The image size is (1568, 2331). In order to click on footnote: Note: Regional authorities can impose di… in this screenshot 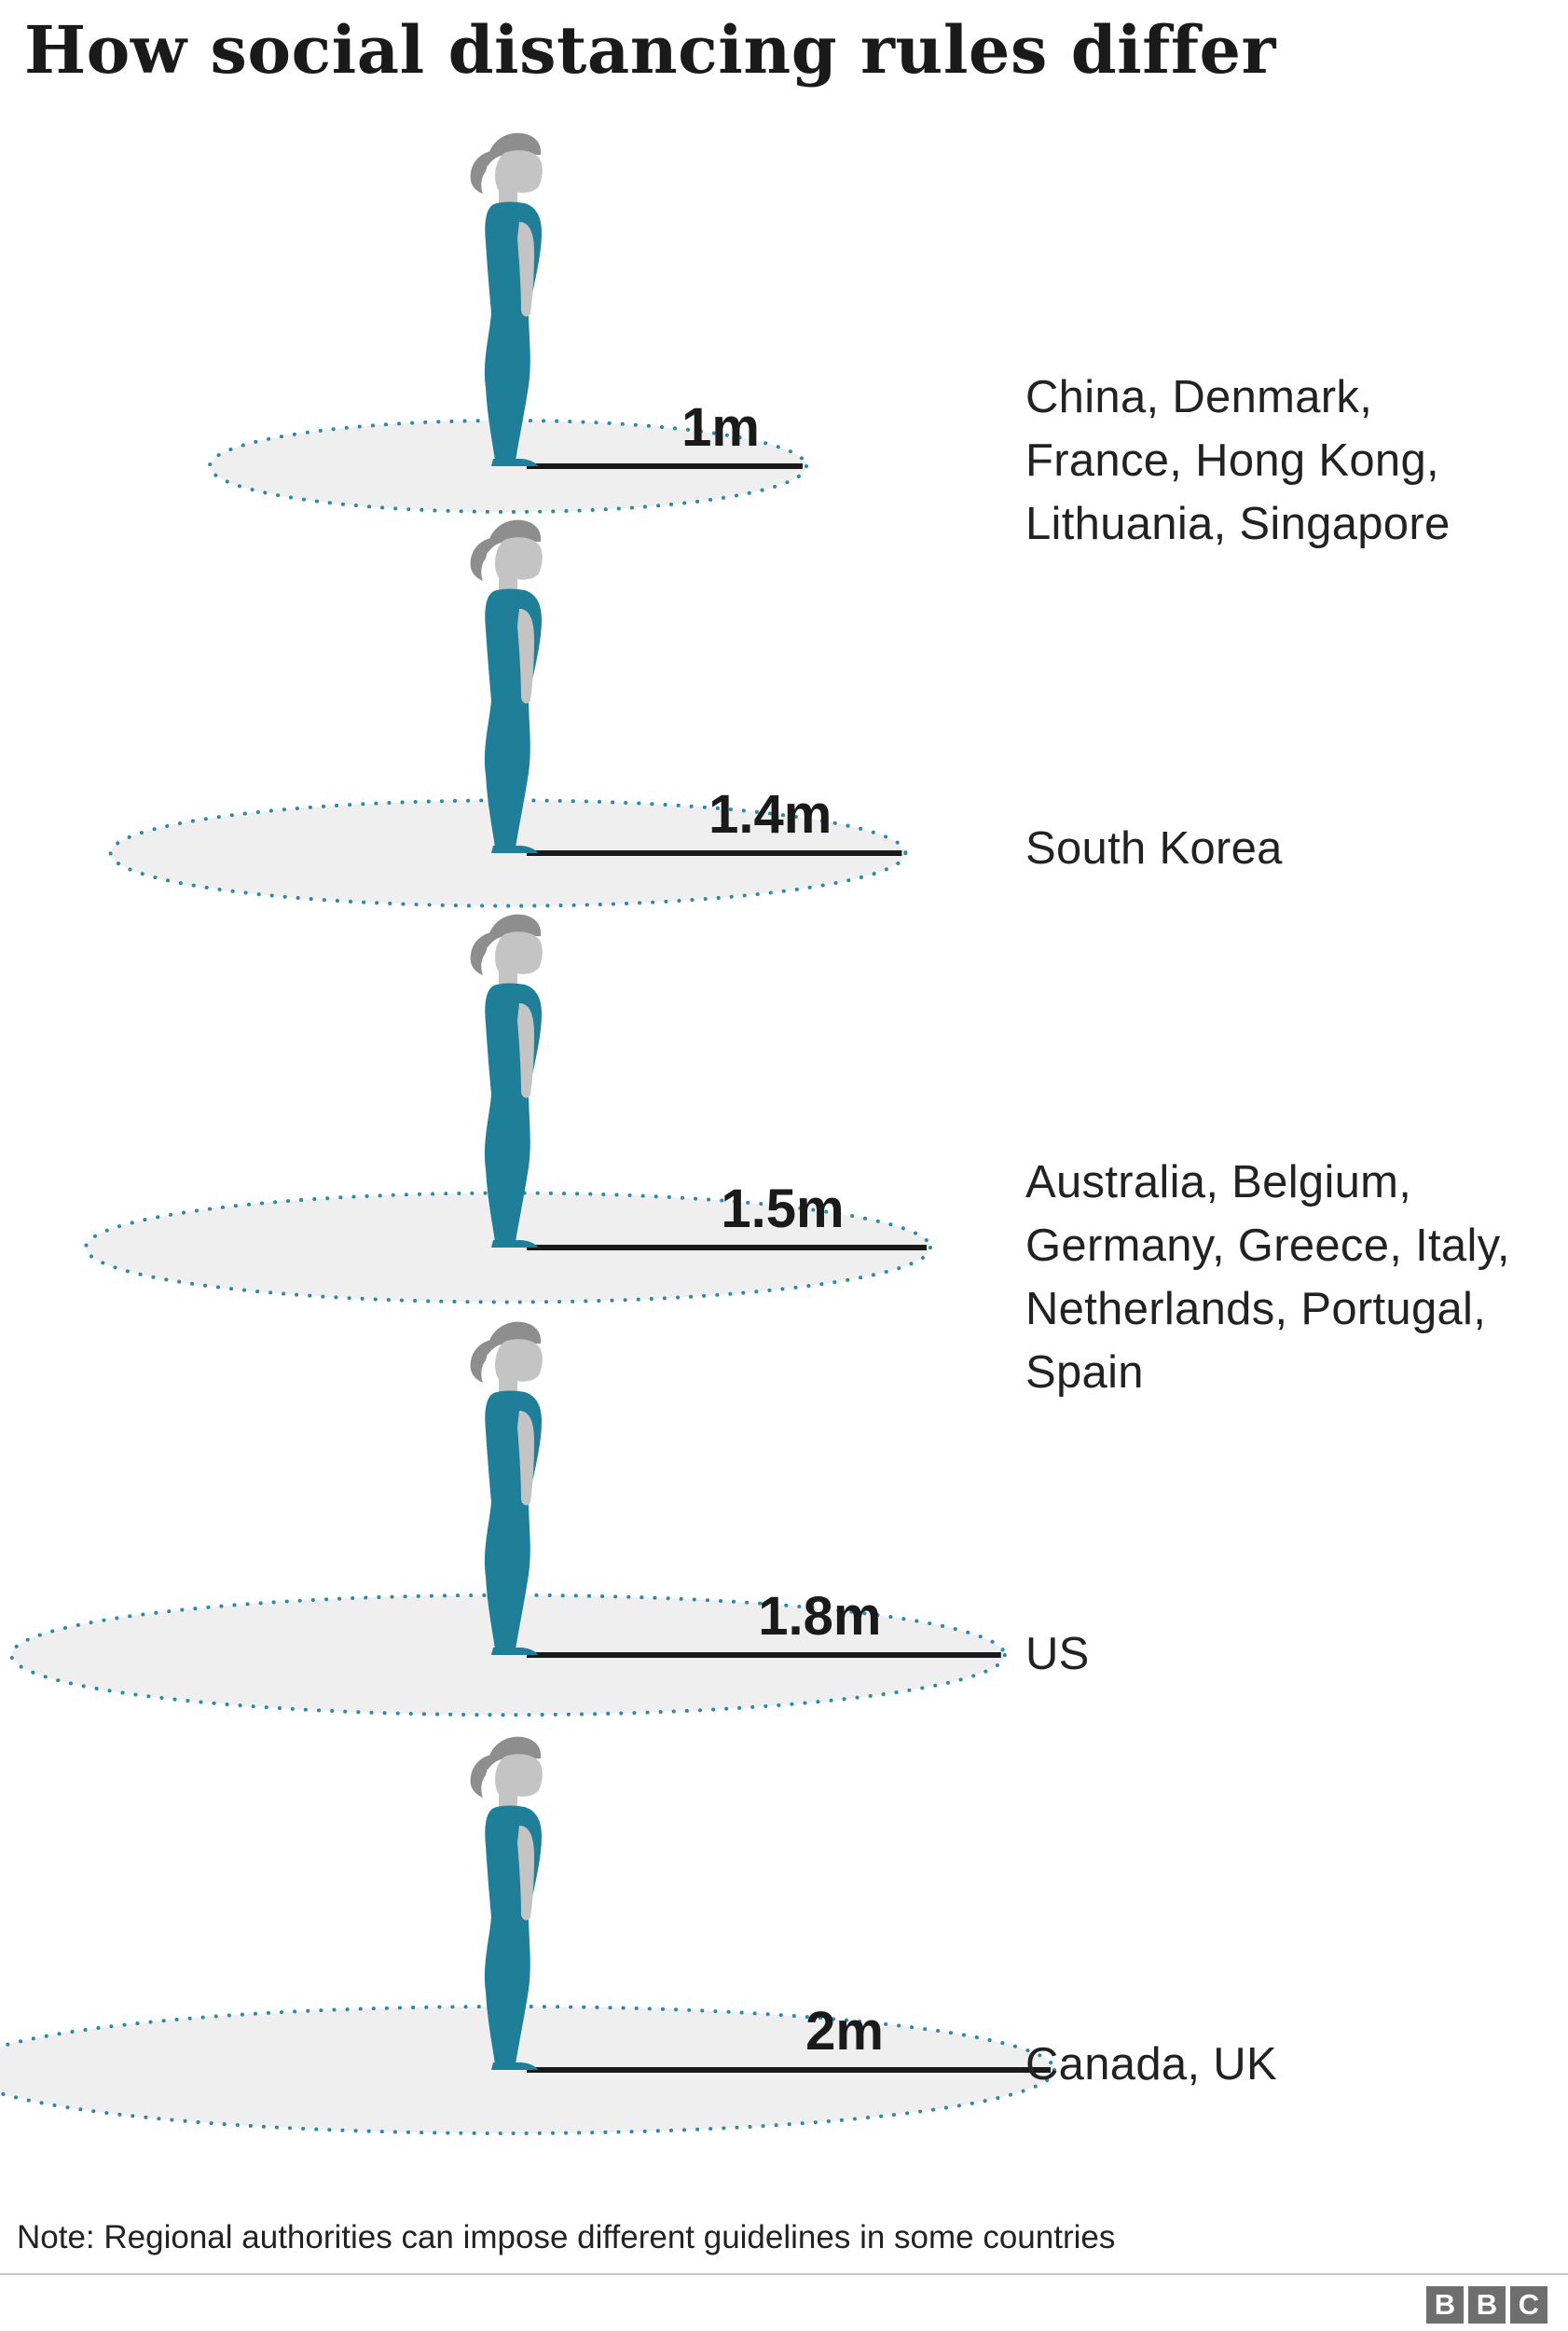, I will do `click(566, 2237)`.